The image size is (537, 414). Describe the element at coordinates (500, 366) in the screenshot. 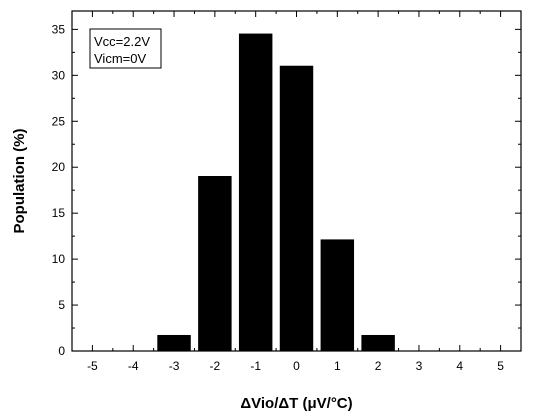

I see `x-tick-label: 5` at that location.